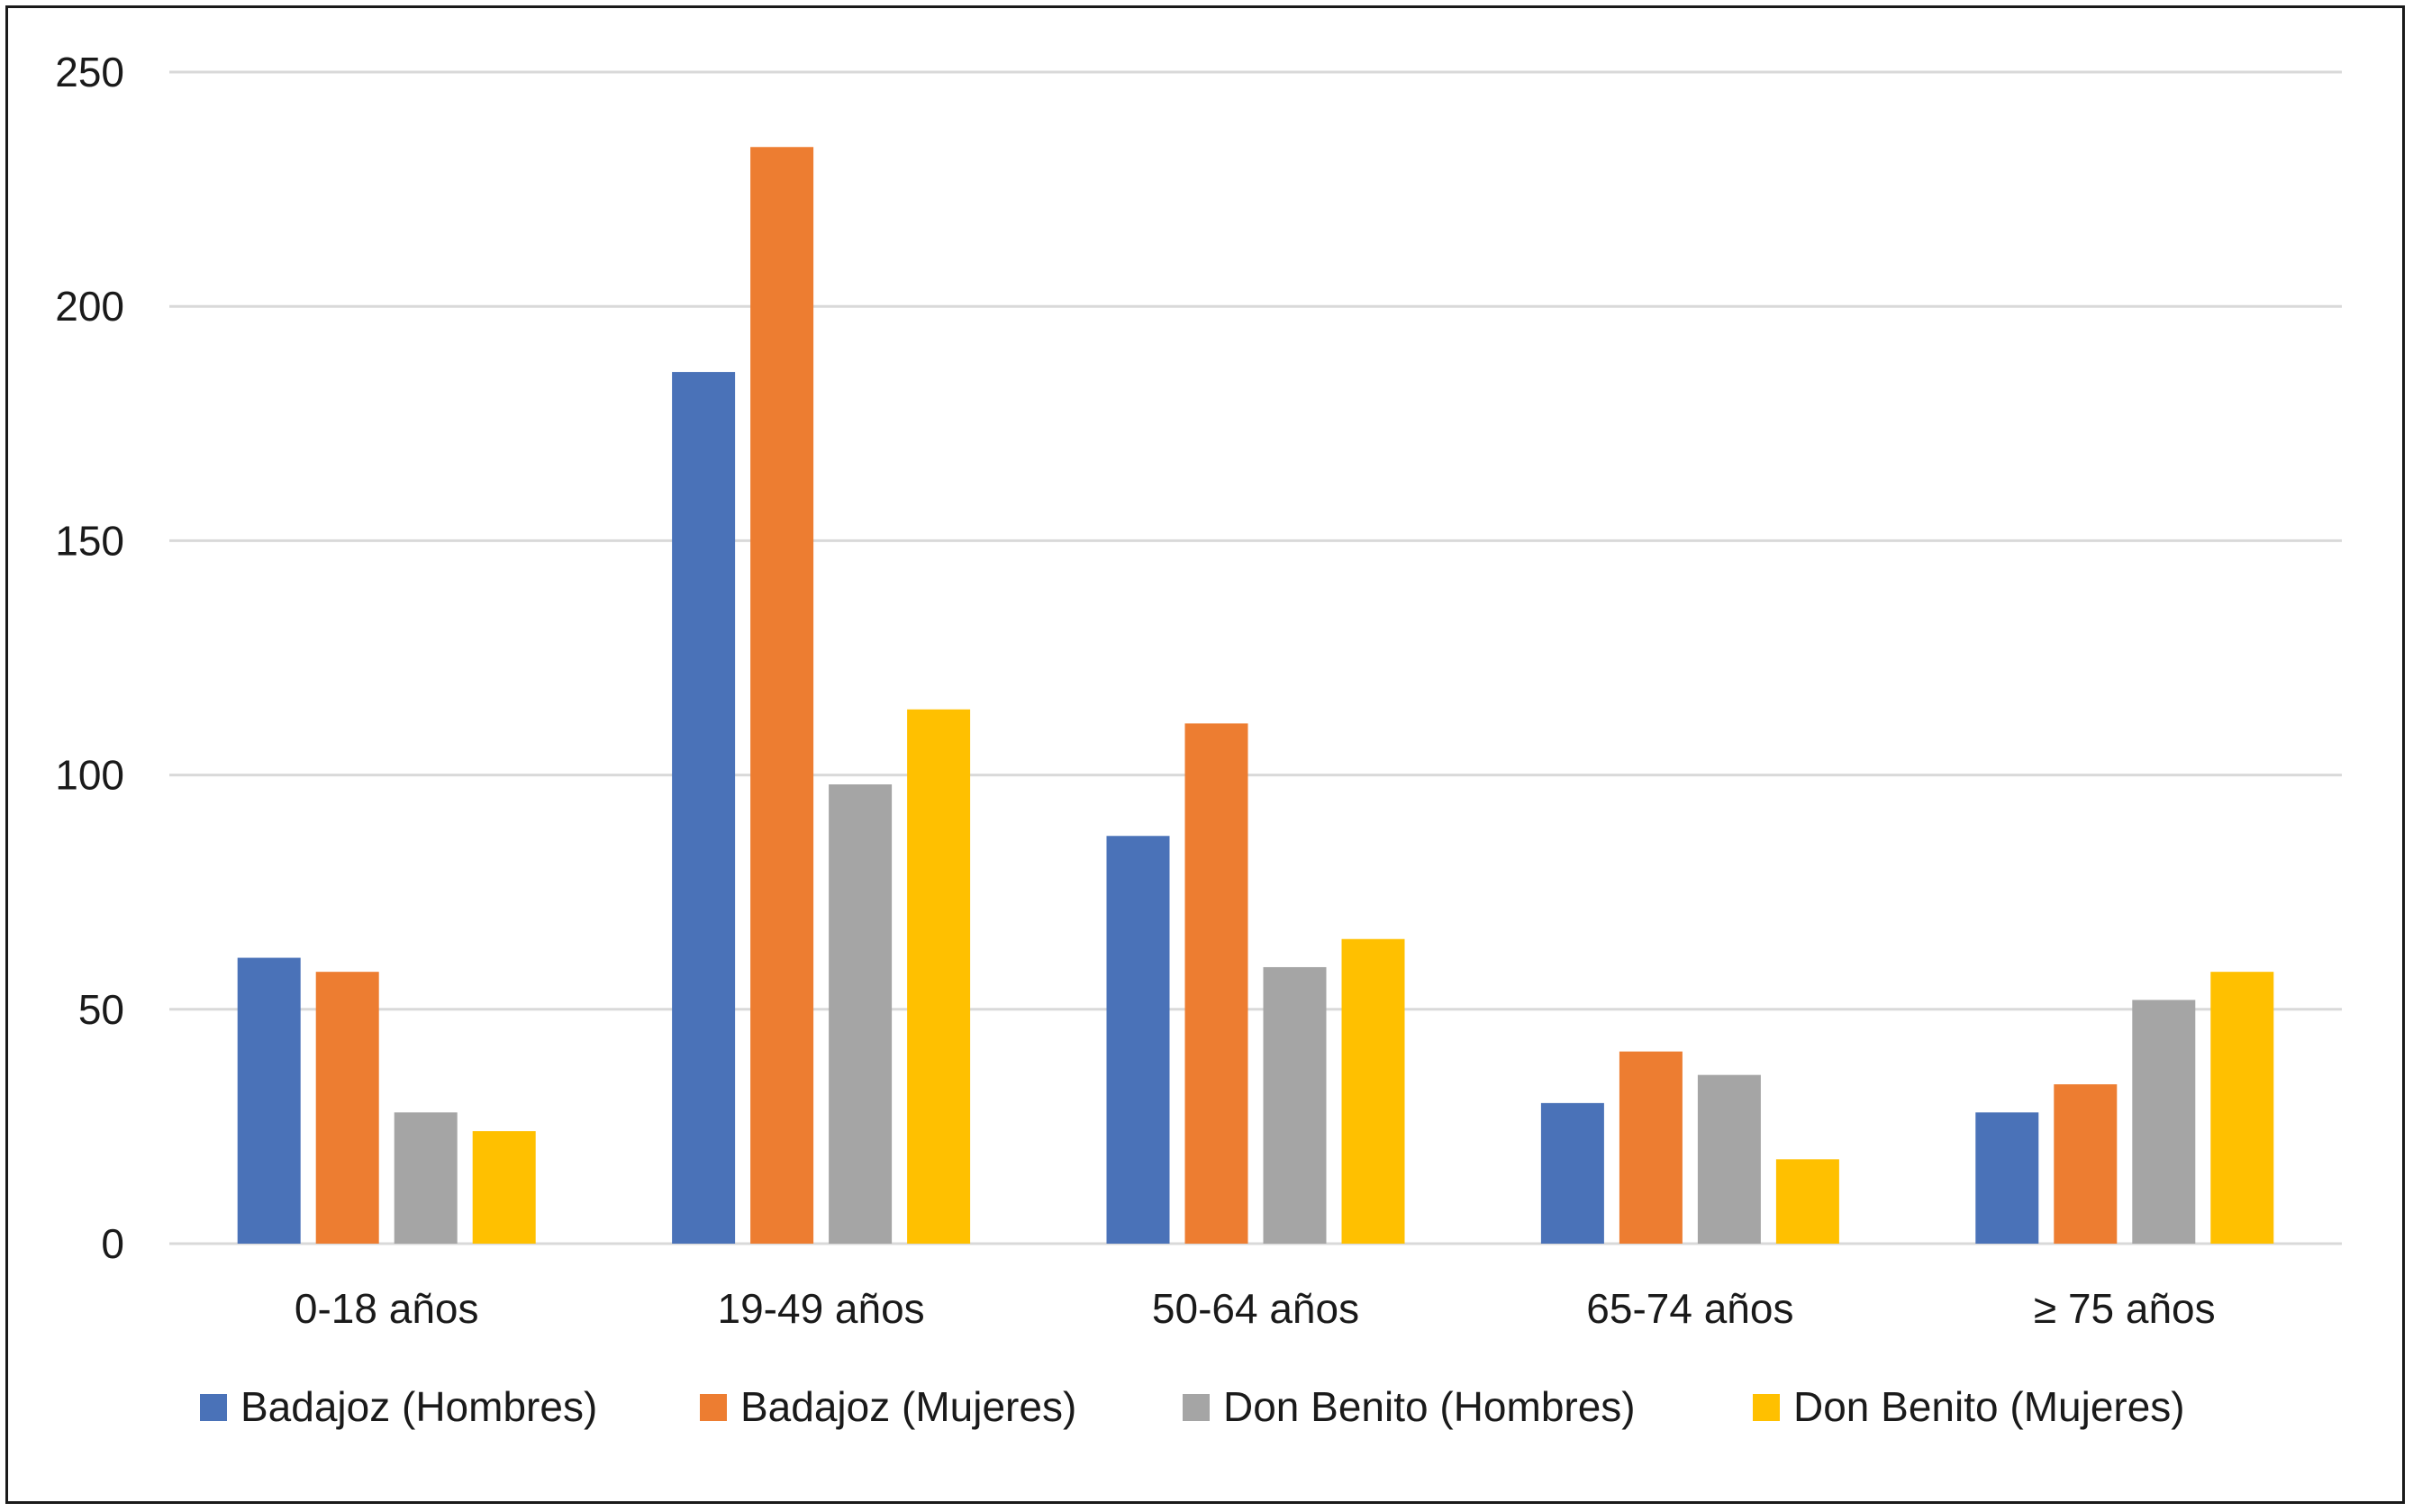  Describe the element at coordinates (89, 306) in the screenshot. I see `y-tick-label: 200` at that location.